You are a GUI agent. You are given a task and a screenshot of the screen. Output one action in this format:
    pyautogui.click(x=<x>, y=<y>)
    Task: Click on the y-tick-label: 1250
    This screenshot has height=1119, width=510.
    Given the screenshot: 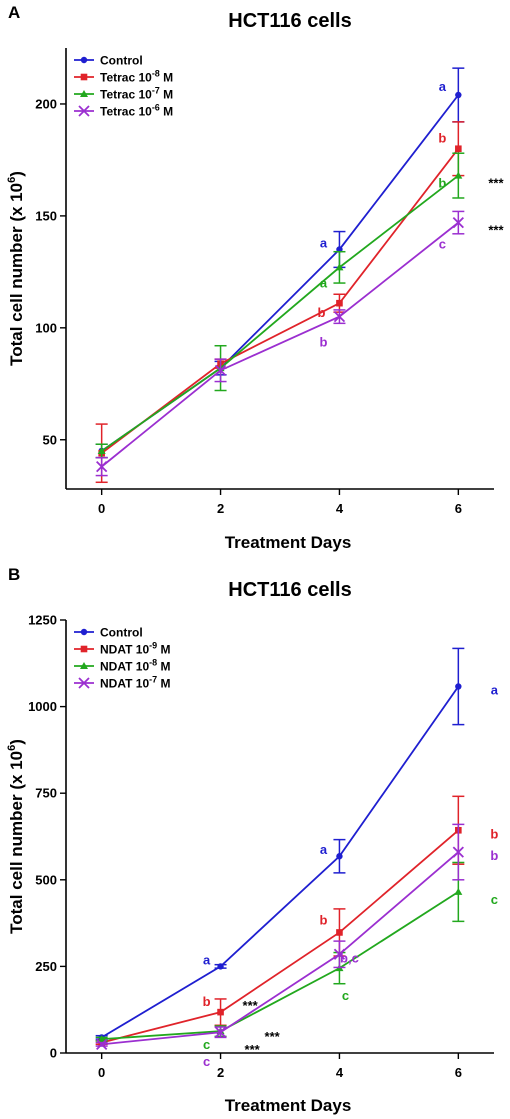 What is the action you would take?
    pyautogui.click(x=42, y=620)
    